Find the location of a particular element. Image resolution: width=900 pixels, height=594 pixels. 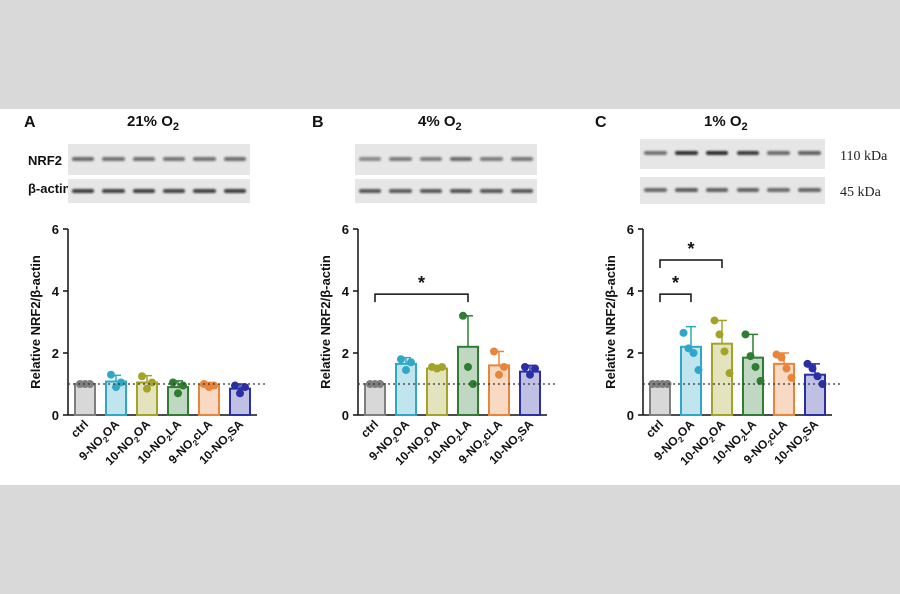

y-tick-label: 6 is located at coordinates (345, 229).